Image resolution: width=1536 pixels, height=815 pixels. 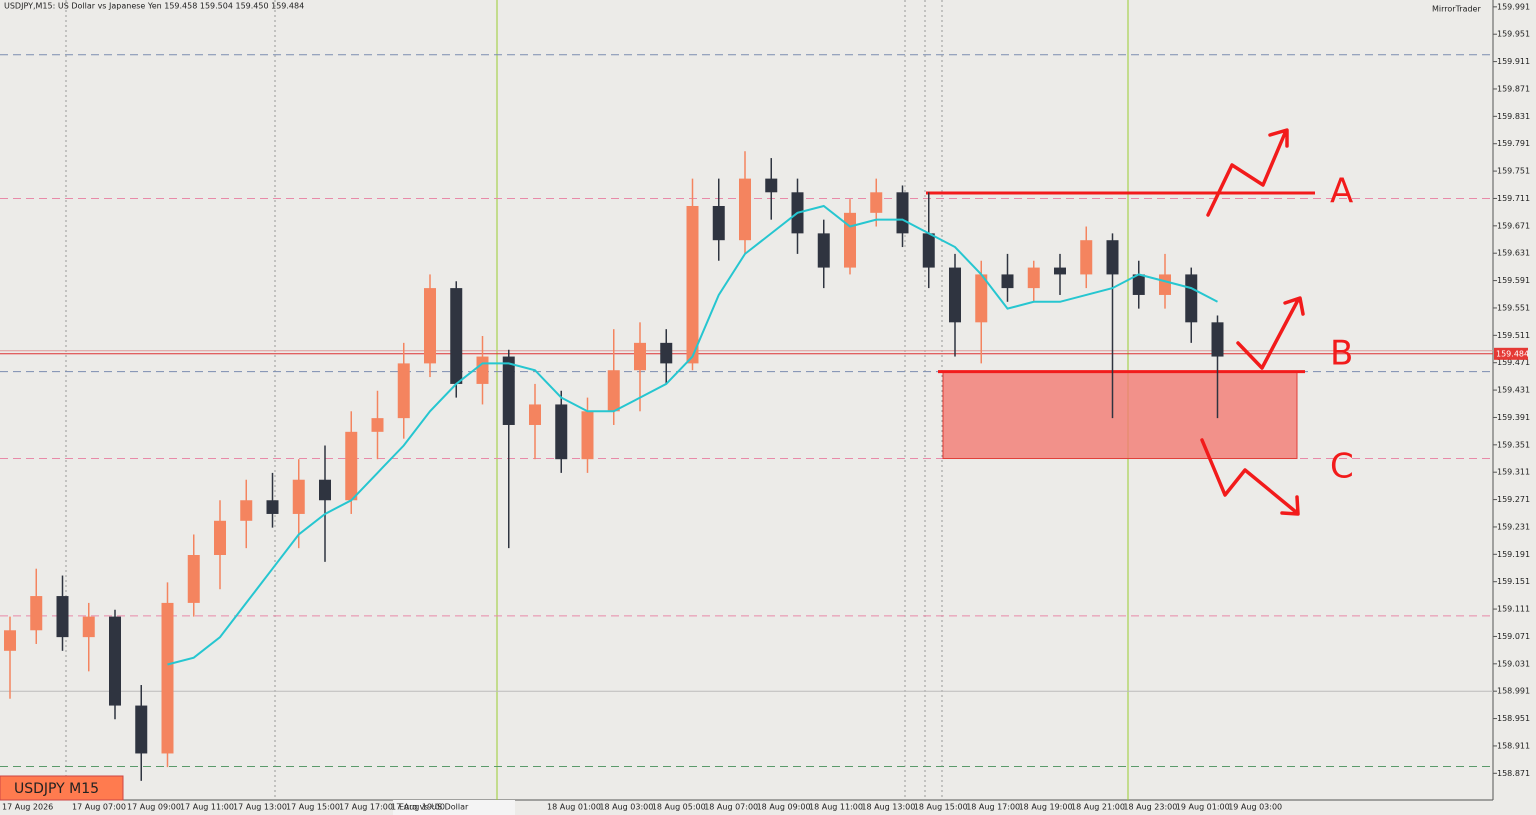 I want to click on y-tick-label: 159.551, so click(x=1513, y=307).